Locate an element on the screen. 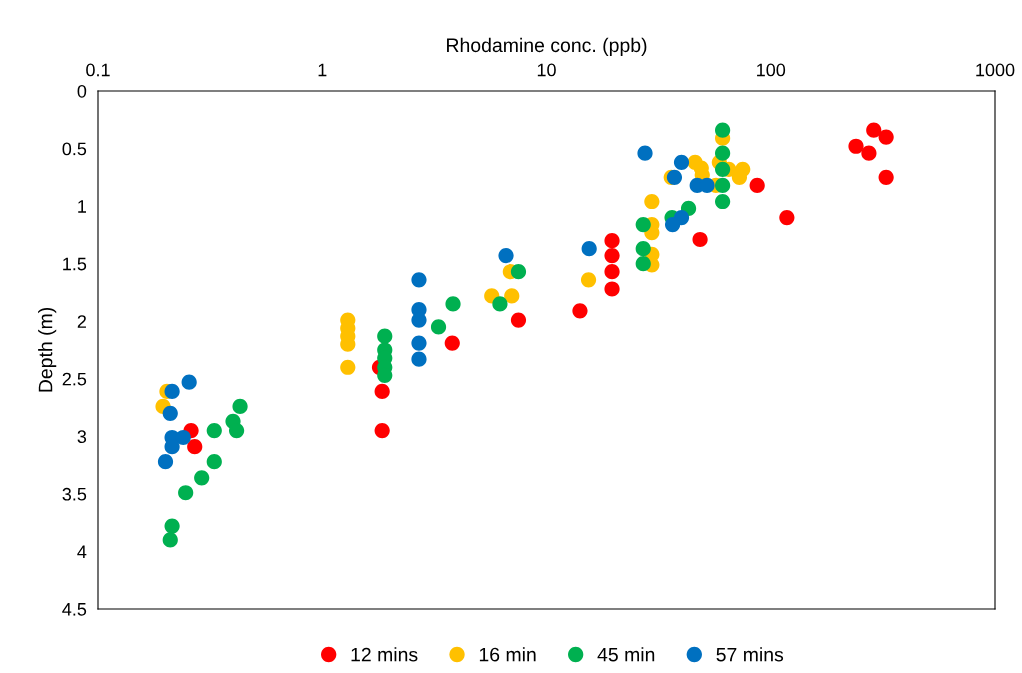 The height and width of the screenshot is (673, 1022). y-tick-label: 2.5 is located at coordinates (74, 379).